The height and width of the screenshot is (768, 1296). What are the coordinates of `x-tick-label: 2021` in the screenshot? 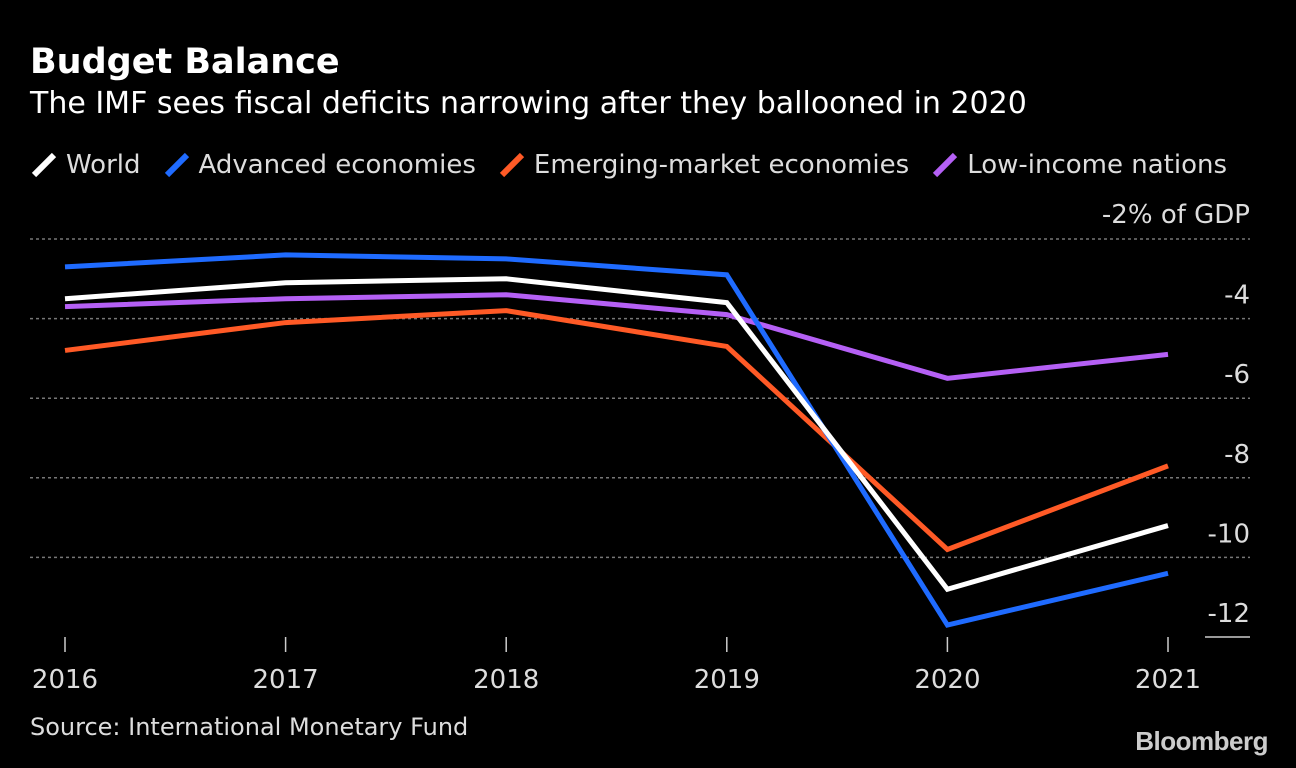 It's located at (1168, 680).